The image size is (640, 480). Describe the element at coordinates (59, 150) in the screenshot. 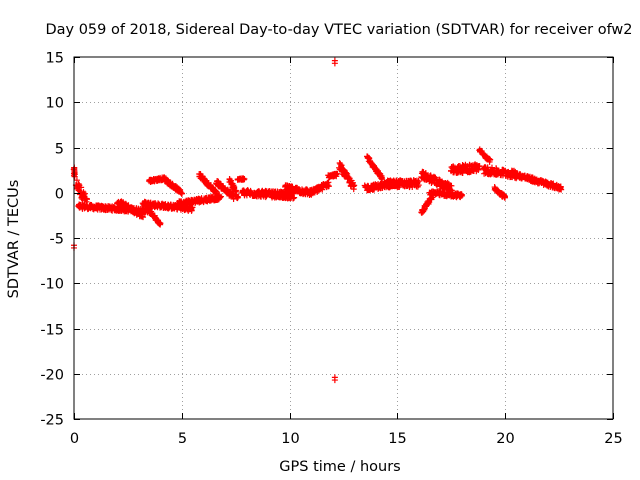

I see `y-tick-label: 5` at that location.